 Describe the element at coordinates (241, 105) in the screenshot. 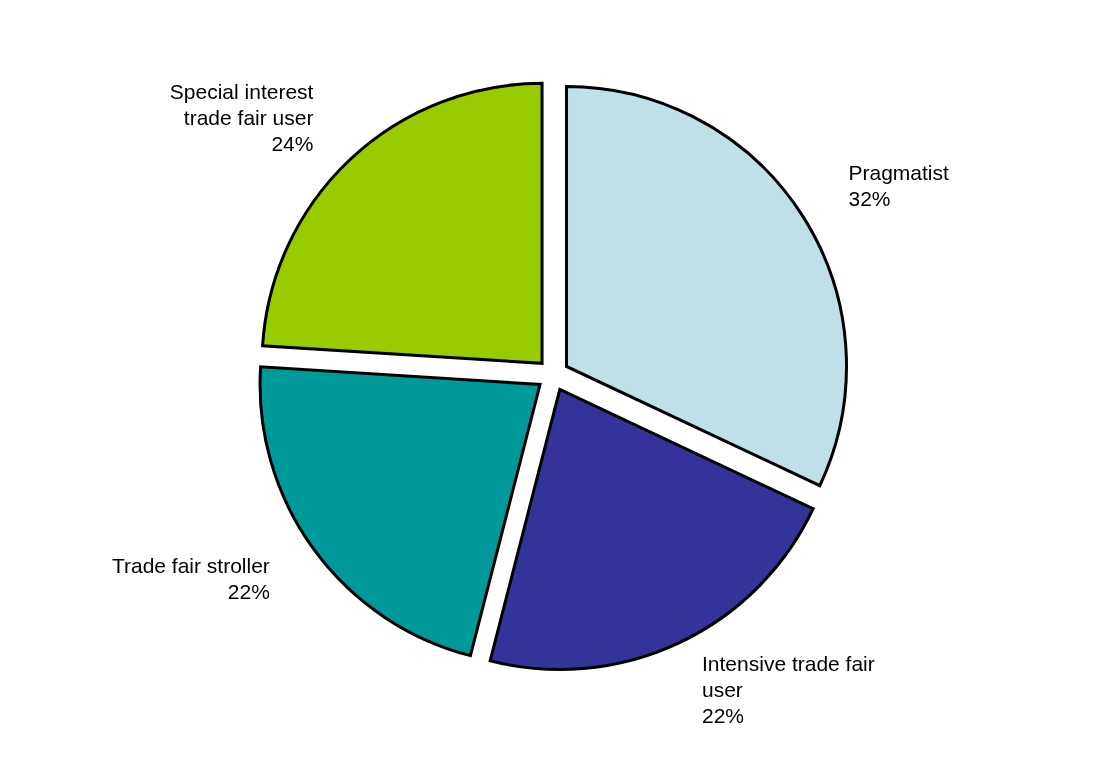

I see `slice-label: Special interest trade fair user` at that location.